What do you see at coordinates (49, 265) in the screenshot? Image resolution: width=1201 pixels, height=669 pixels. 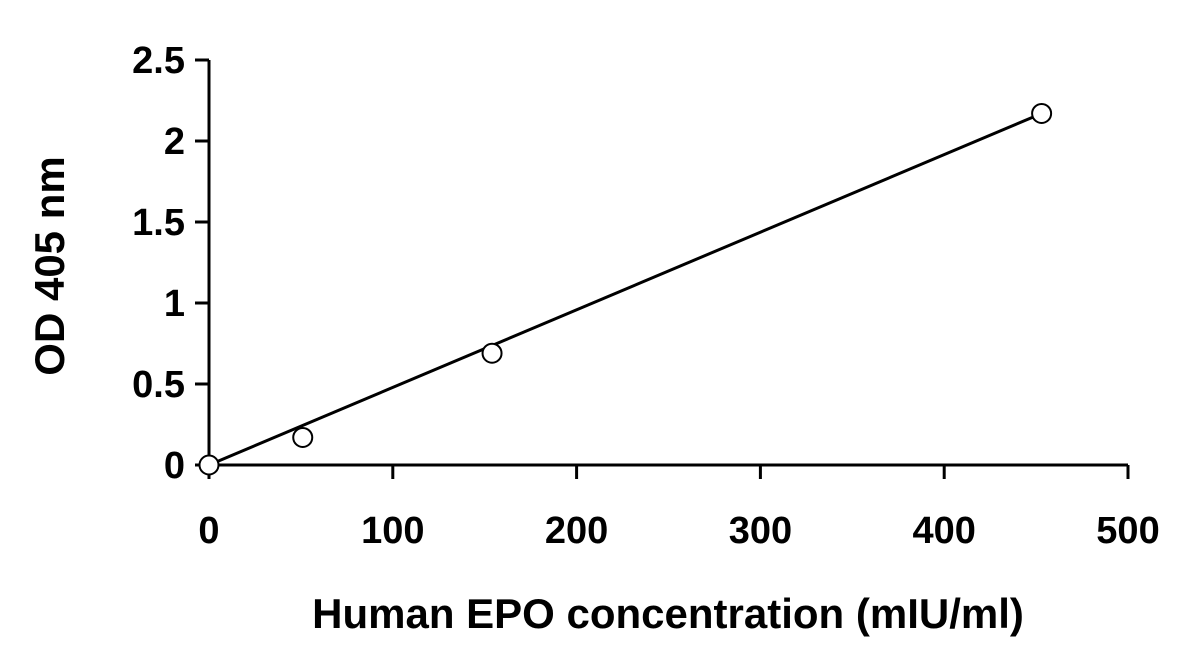 I see `y-axis-title: OD 405 nm` at bounding box center [49, 265].